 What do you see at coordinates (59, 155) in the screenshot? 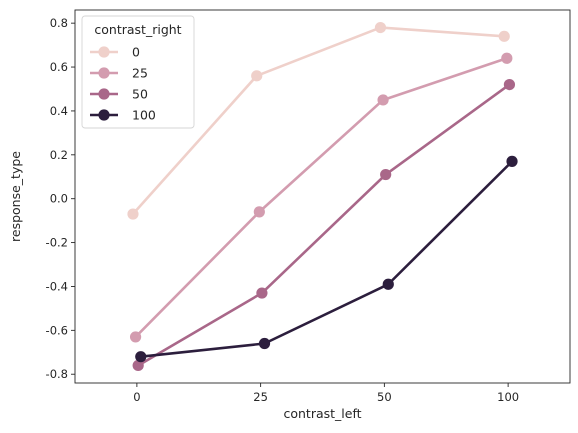
I see `y-tick-label: 0.2` at bounding box center [59, 155].